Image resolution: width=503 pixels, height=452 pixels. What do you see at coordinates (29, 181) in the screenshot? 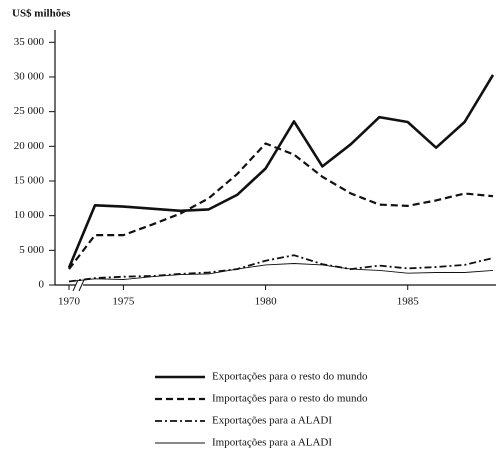
I see `y-tick-label: 15 000` at bounding box center [29, 181].